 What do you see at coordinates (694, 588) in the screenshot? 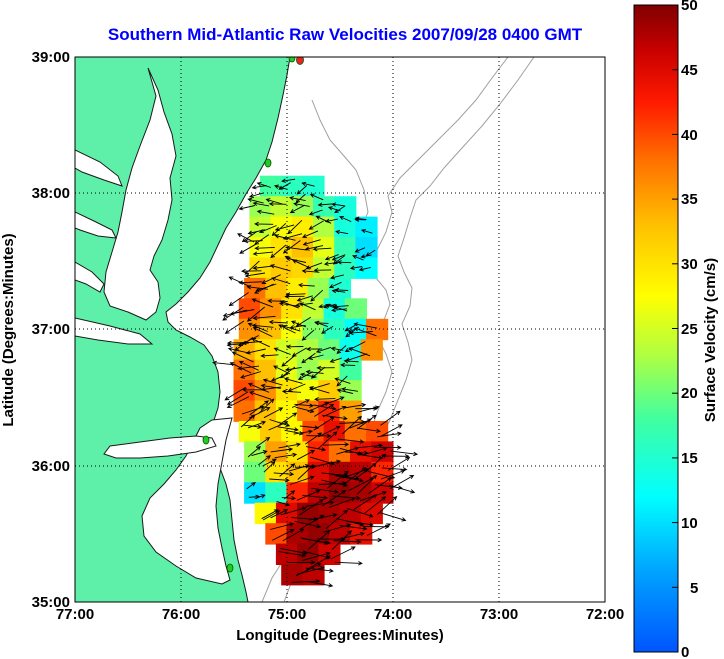
I see `colorbar-tick-label: 5` at bounding box center [694, 588].